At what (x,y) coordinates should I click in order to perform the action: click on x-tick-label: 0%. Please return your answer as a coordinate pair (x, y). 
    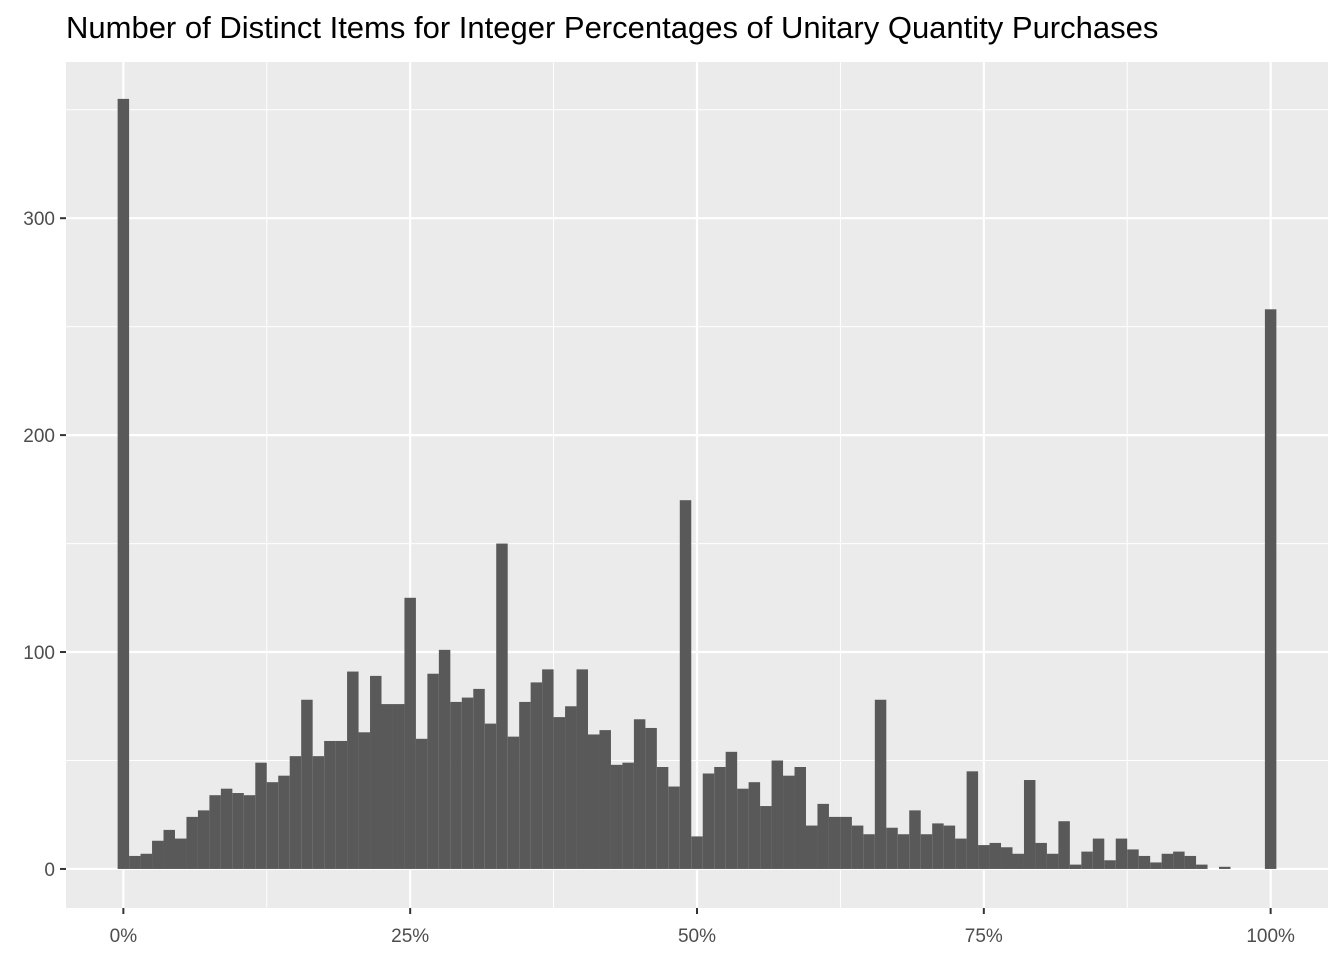
    Looking at the image, I should click on (124, 936).